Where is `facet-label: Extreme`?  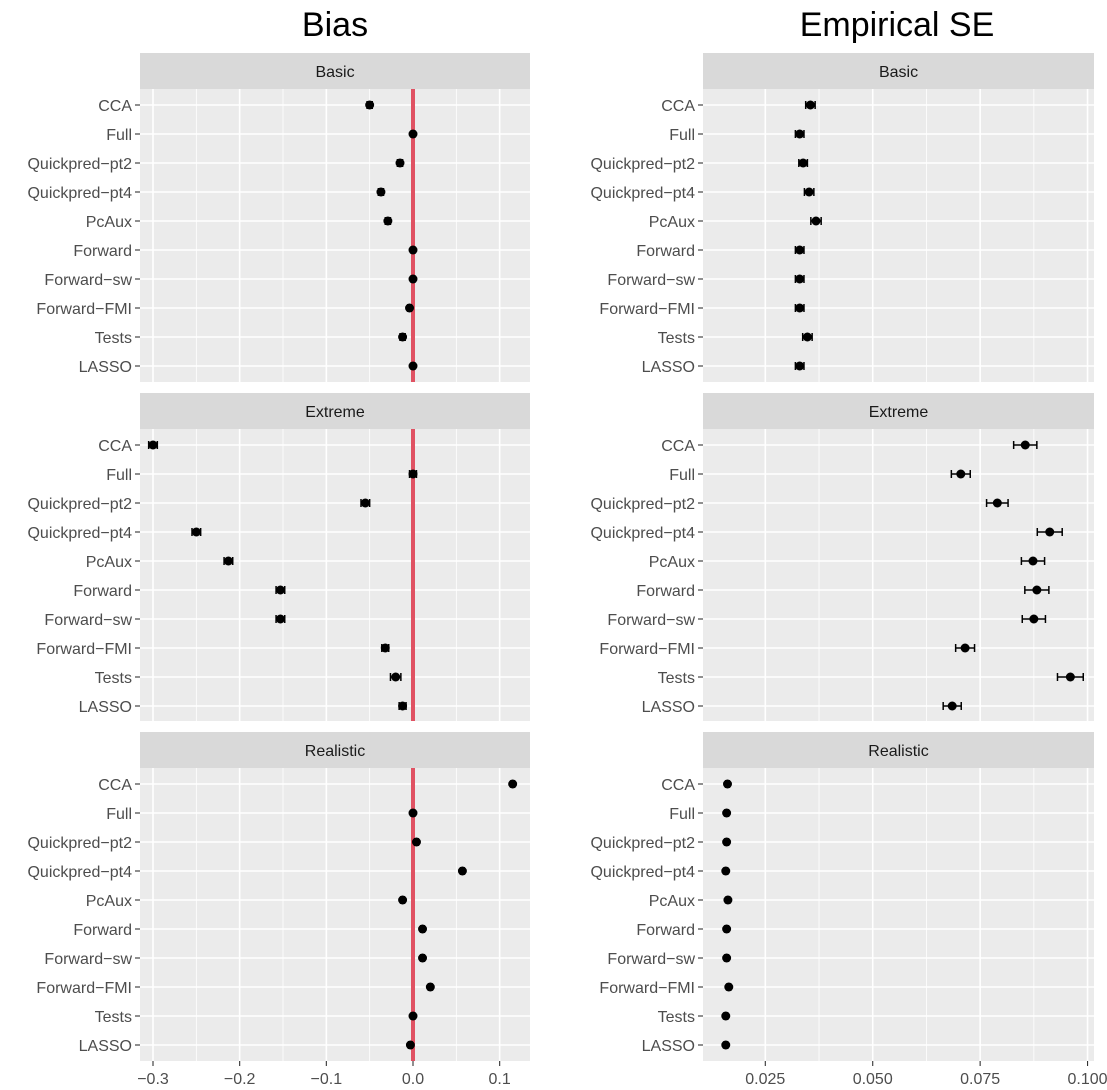
facet-label: Extreme is located at coordinates (335, 412).